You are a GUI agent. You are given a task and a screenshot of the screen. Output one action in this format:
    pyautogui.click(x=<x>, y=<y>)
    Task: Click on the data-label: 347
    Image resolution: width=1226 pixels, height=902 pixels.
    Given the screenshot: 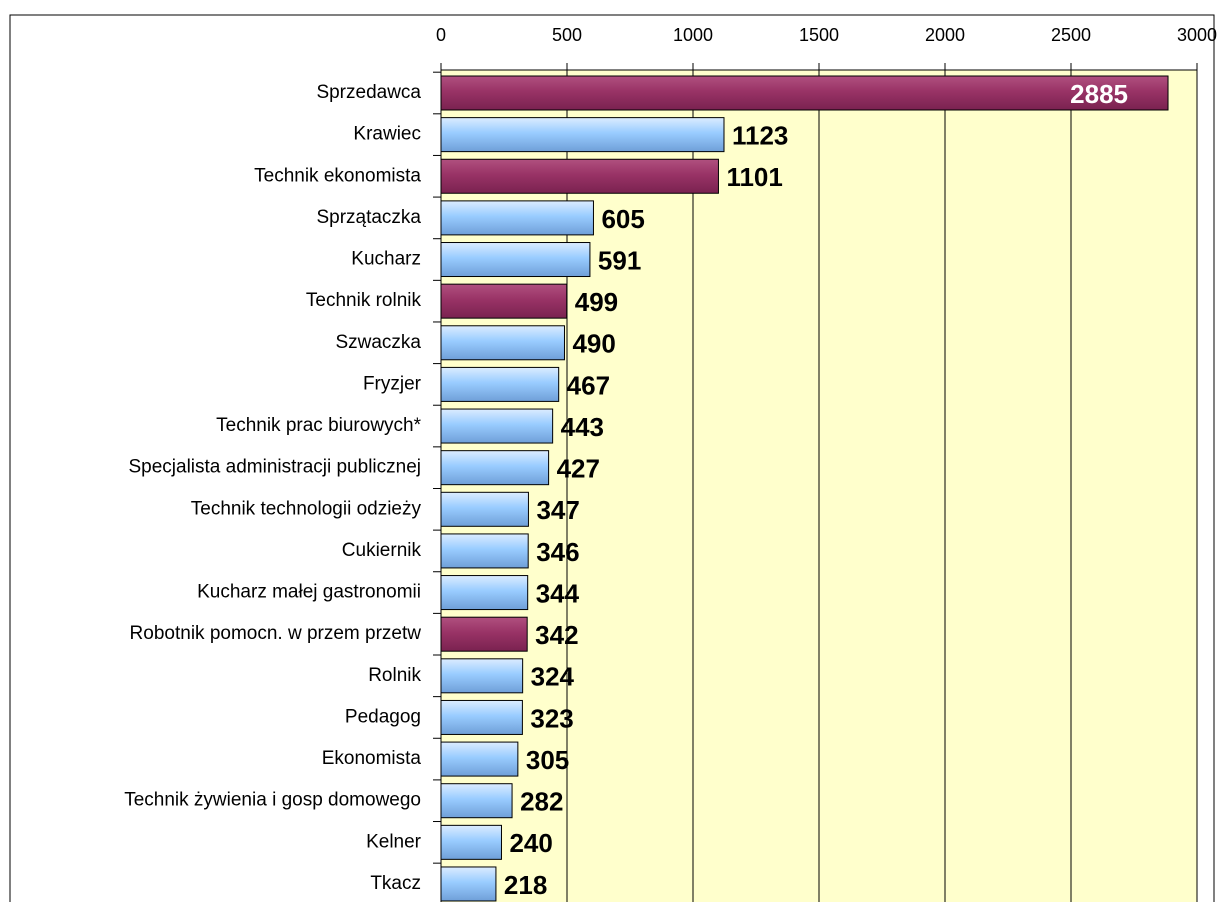 What is the action you would take?
    pyautogui.click(x=557, y=510)
    